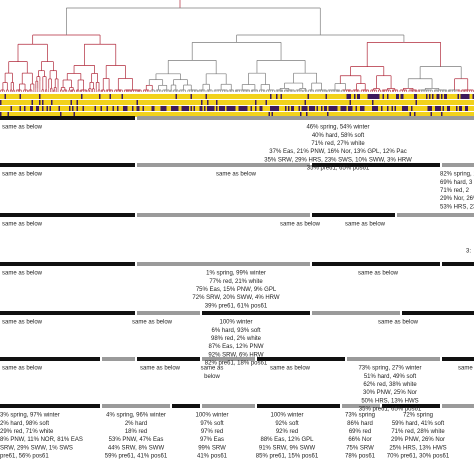 The image size is (474, 474). I want to click on label-line: 40% hard, 58% soft, so click(338, 136).